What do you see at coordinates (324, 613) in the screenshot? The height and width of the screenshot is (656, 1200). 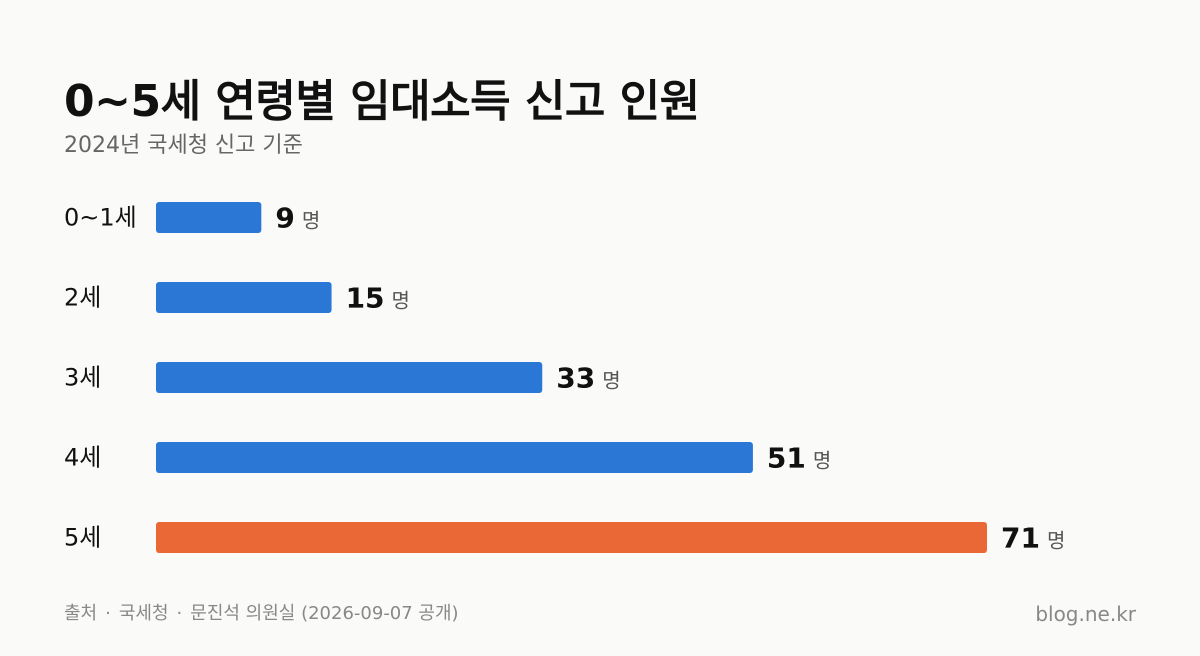 I see `source-detail: 문진석 의원실 (2026-09-07 공개)` at bounding box center [324, 613].